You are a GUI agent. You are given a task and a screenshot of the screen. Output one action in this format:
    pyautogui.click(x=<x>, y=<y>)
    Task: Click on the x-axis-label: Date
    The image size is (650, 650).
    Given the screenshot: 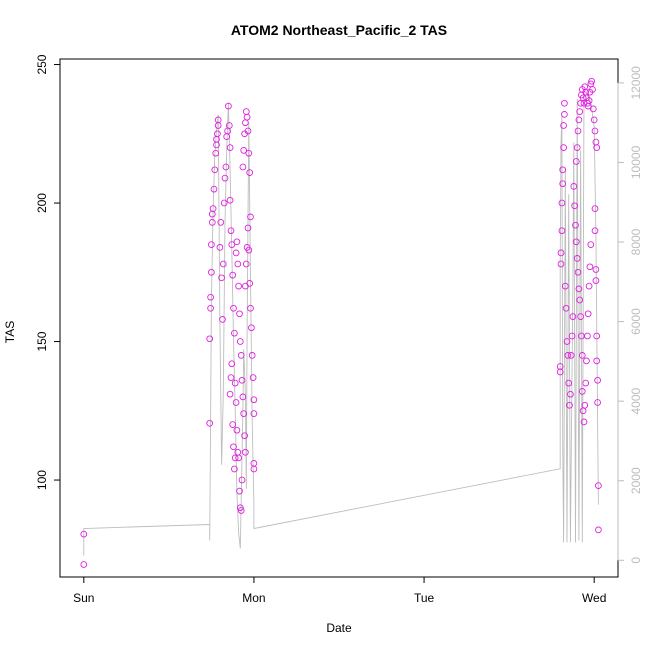 What is the action you would take?
    pyautogui.click(x=339, y=628)
    